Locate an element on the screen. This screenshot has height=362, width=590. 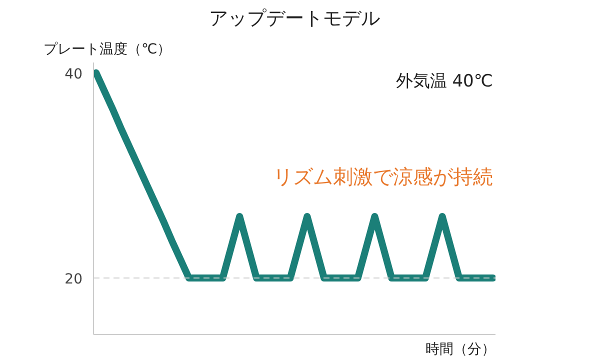
x-axis-title: 時間（分） is located at coordinates (461, 350).